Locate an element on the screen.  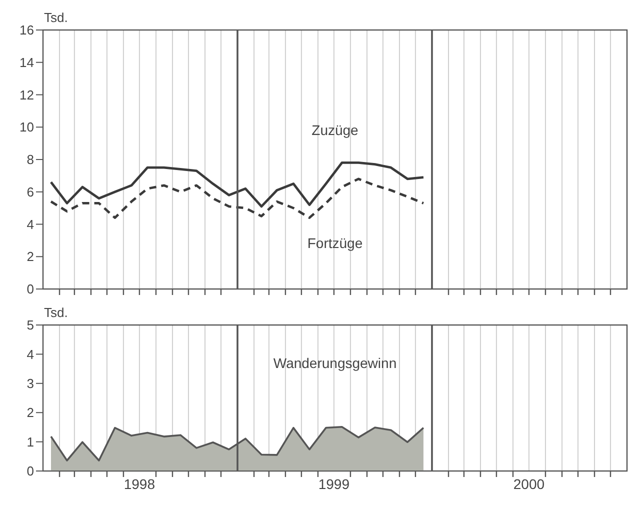
x-tick-label: 1999 is located at coordinates (334, 484).